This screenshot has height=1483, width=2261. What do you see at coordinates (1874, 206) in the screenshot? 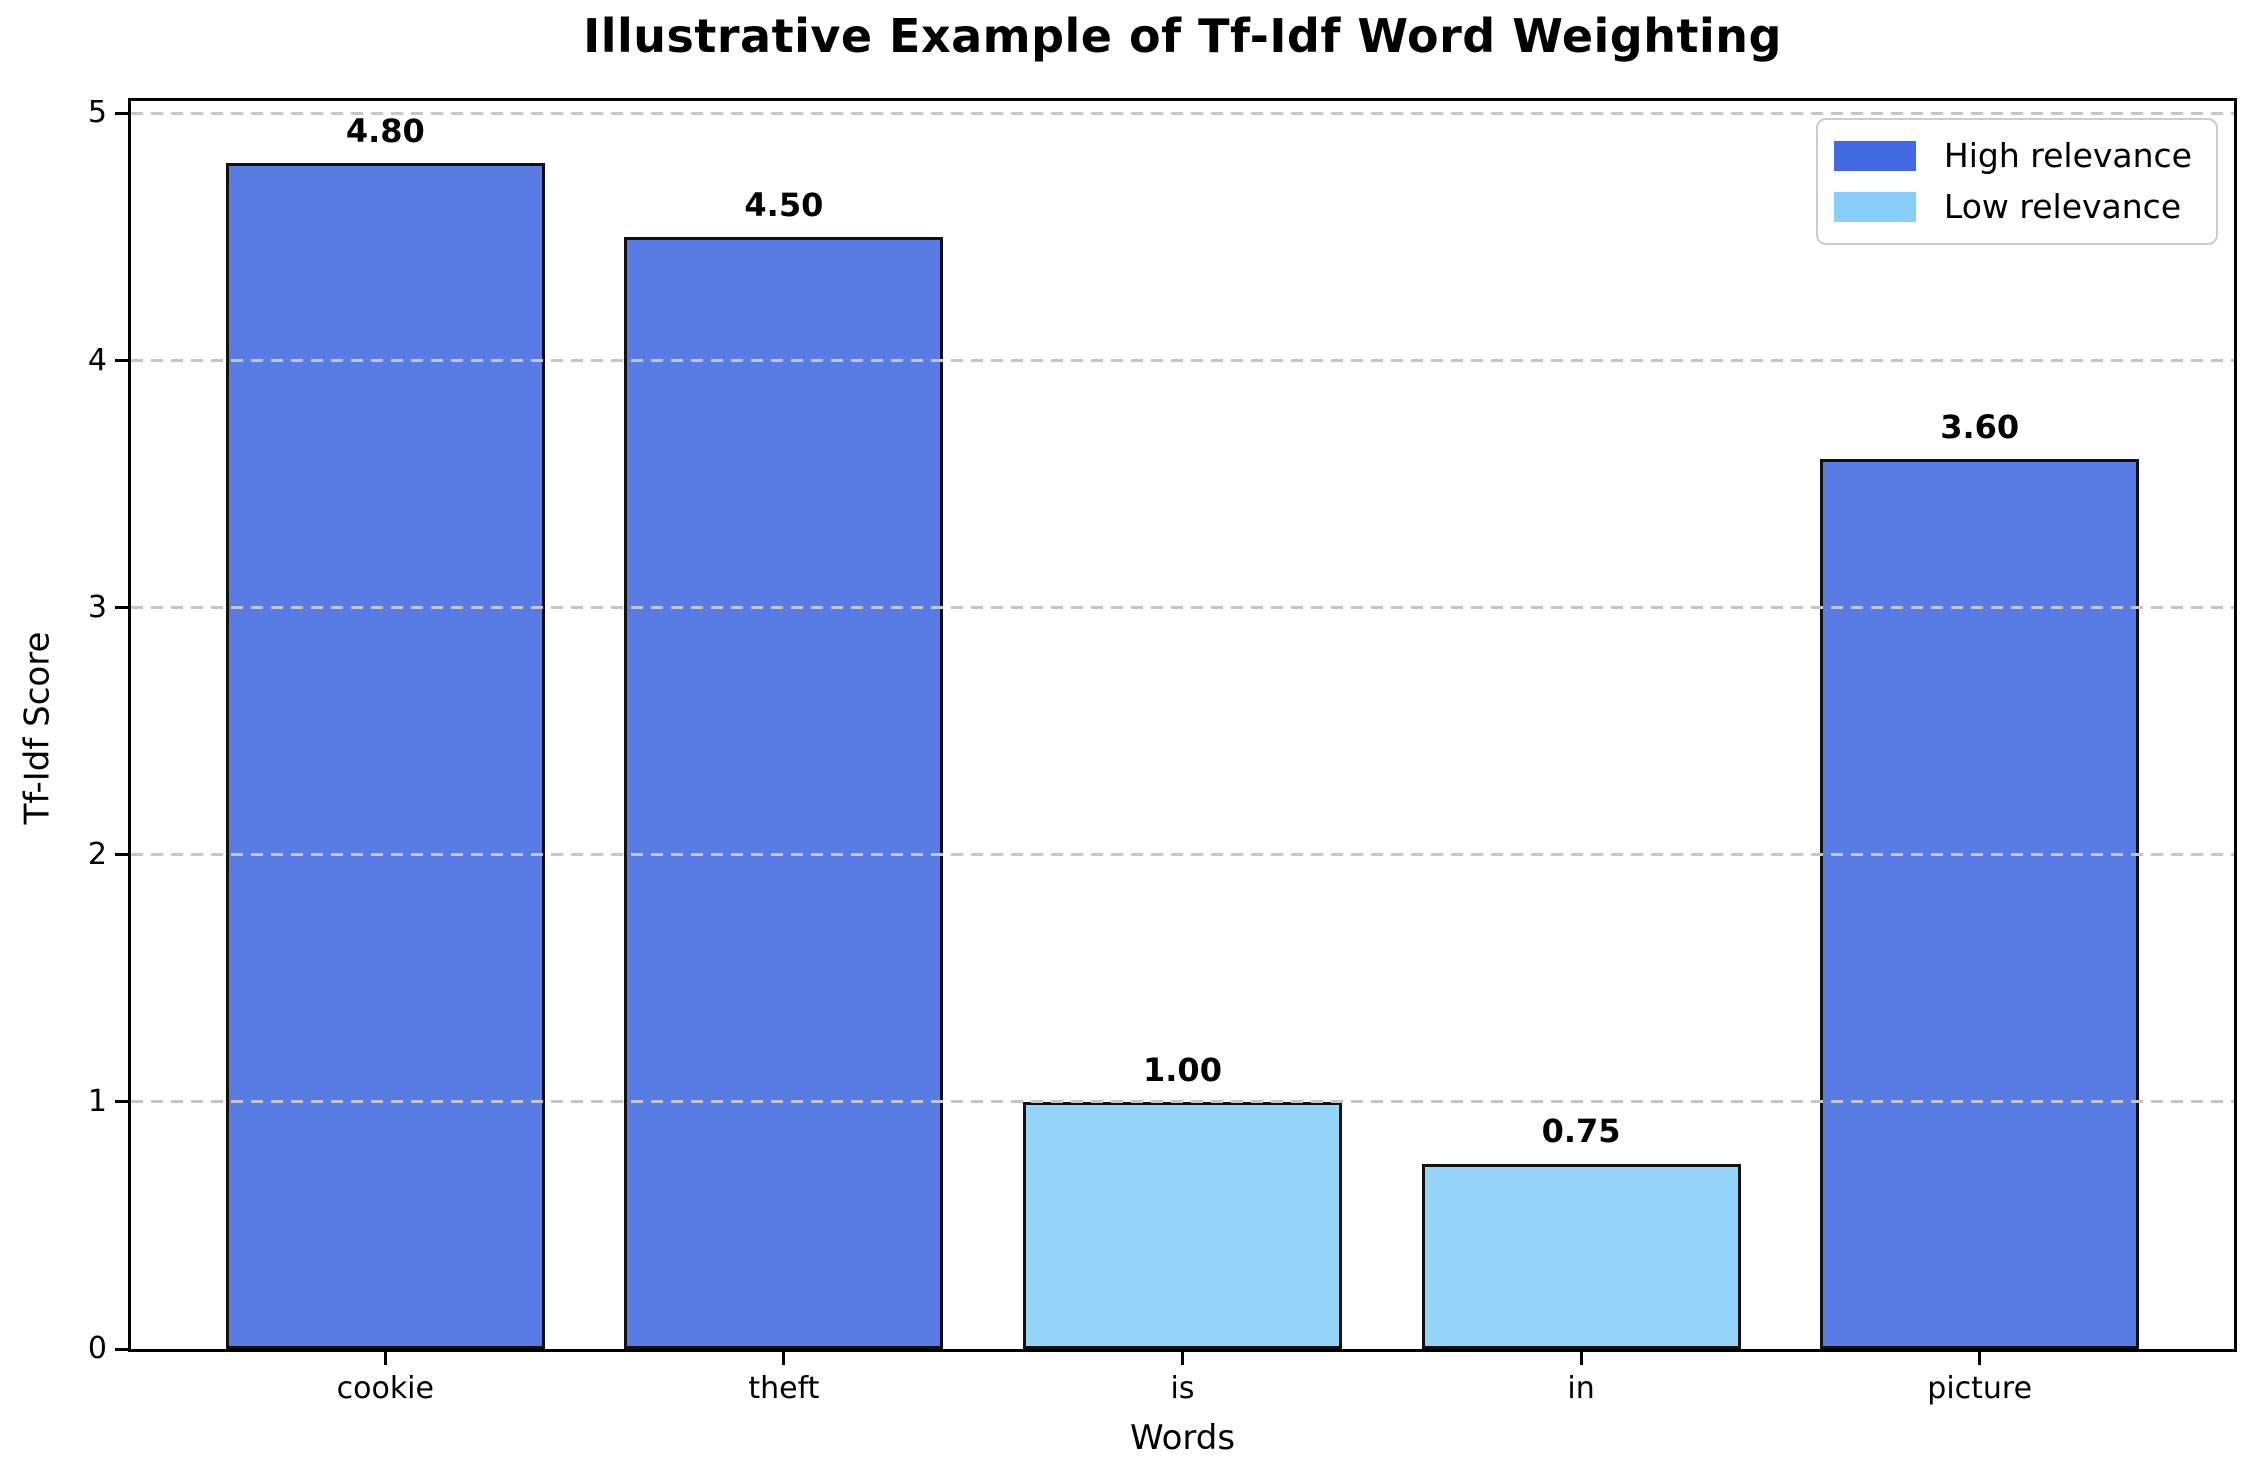
I see `legend-swatch-low-relevance` at bounding box center [1874, 206].